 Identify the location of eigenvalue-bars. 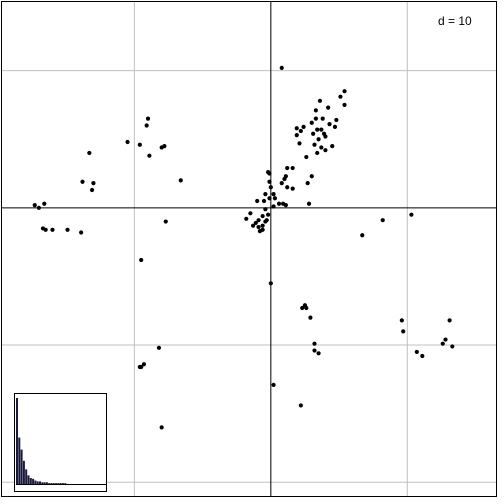
(61, 441).